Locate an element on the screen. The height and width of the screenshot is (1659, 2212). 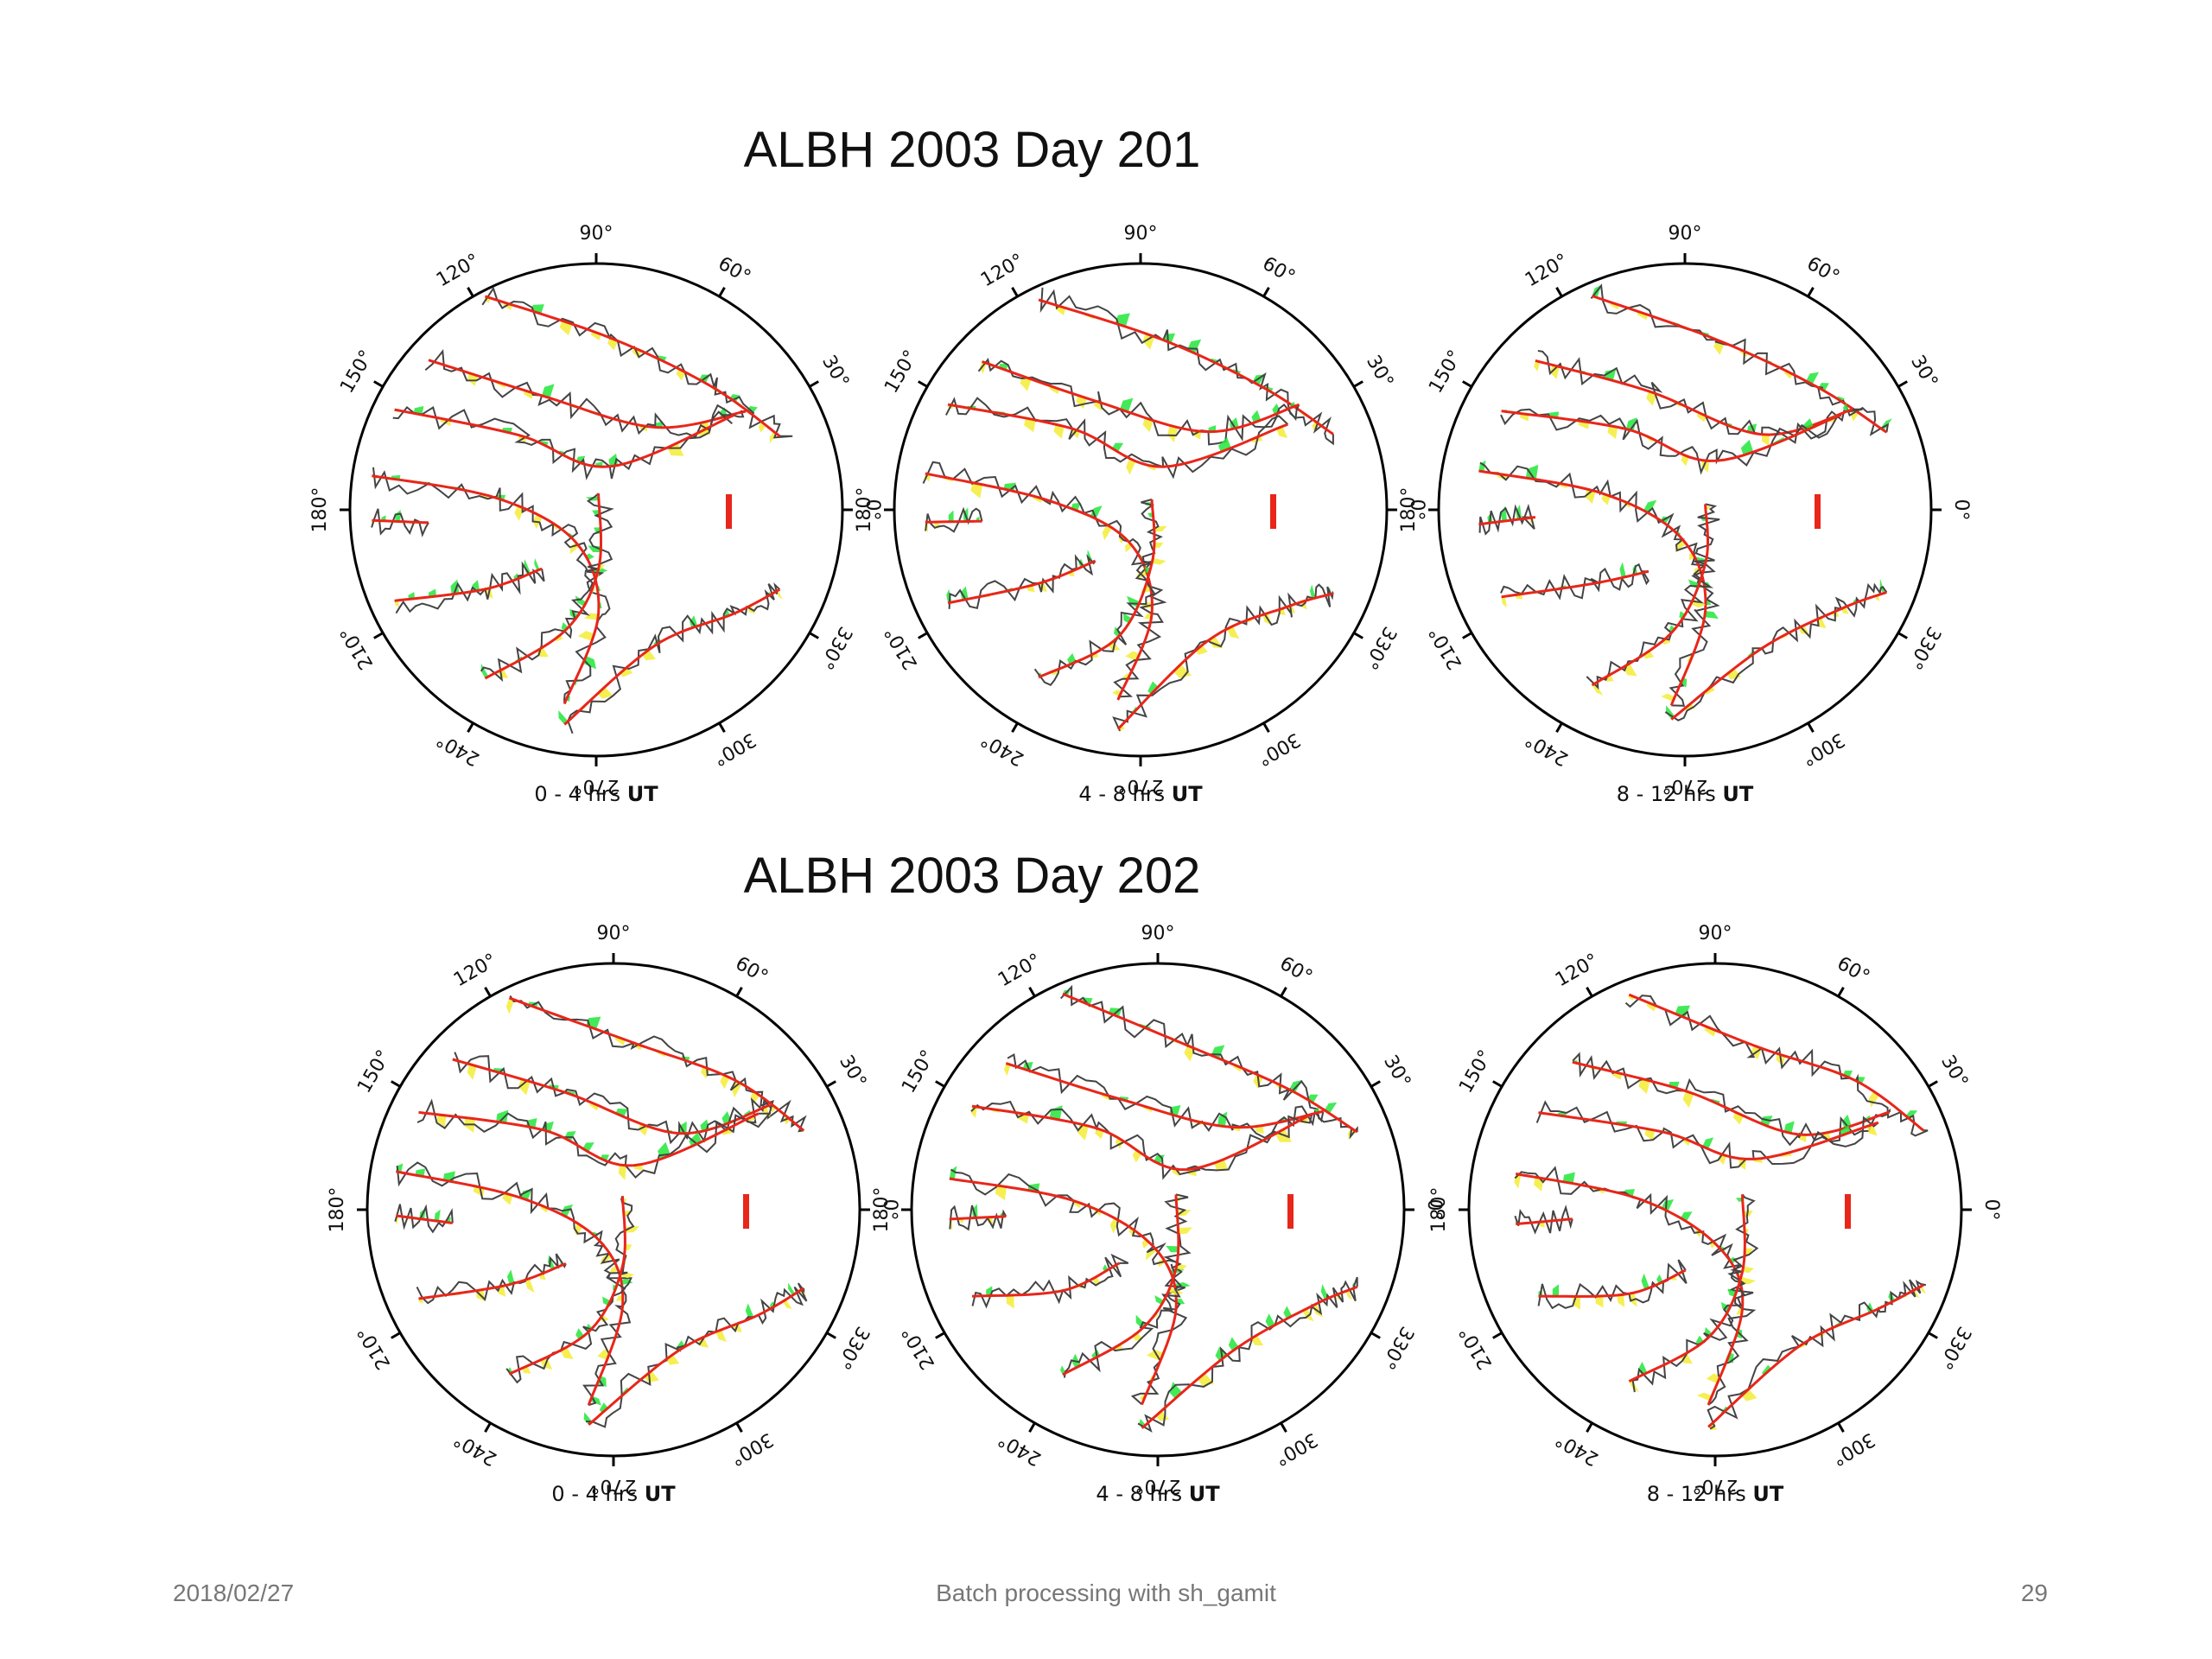
panel-time-range: 0 - 4 hrs is located at coordinates (597, 1494).